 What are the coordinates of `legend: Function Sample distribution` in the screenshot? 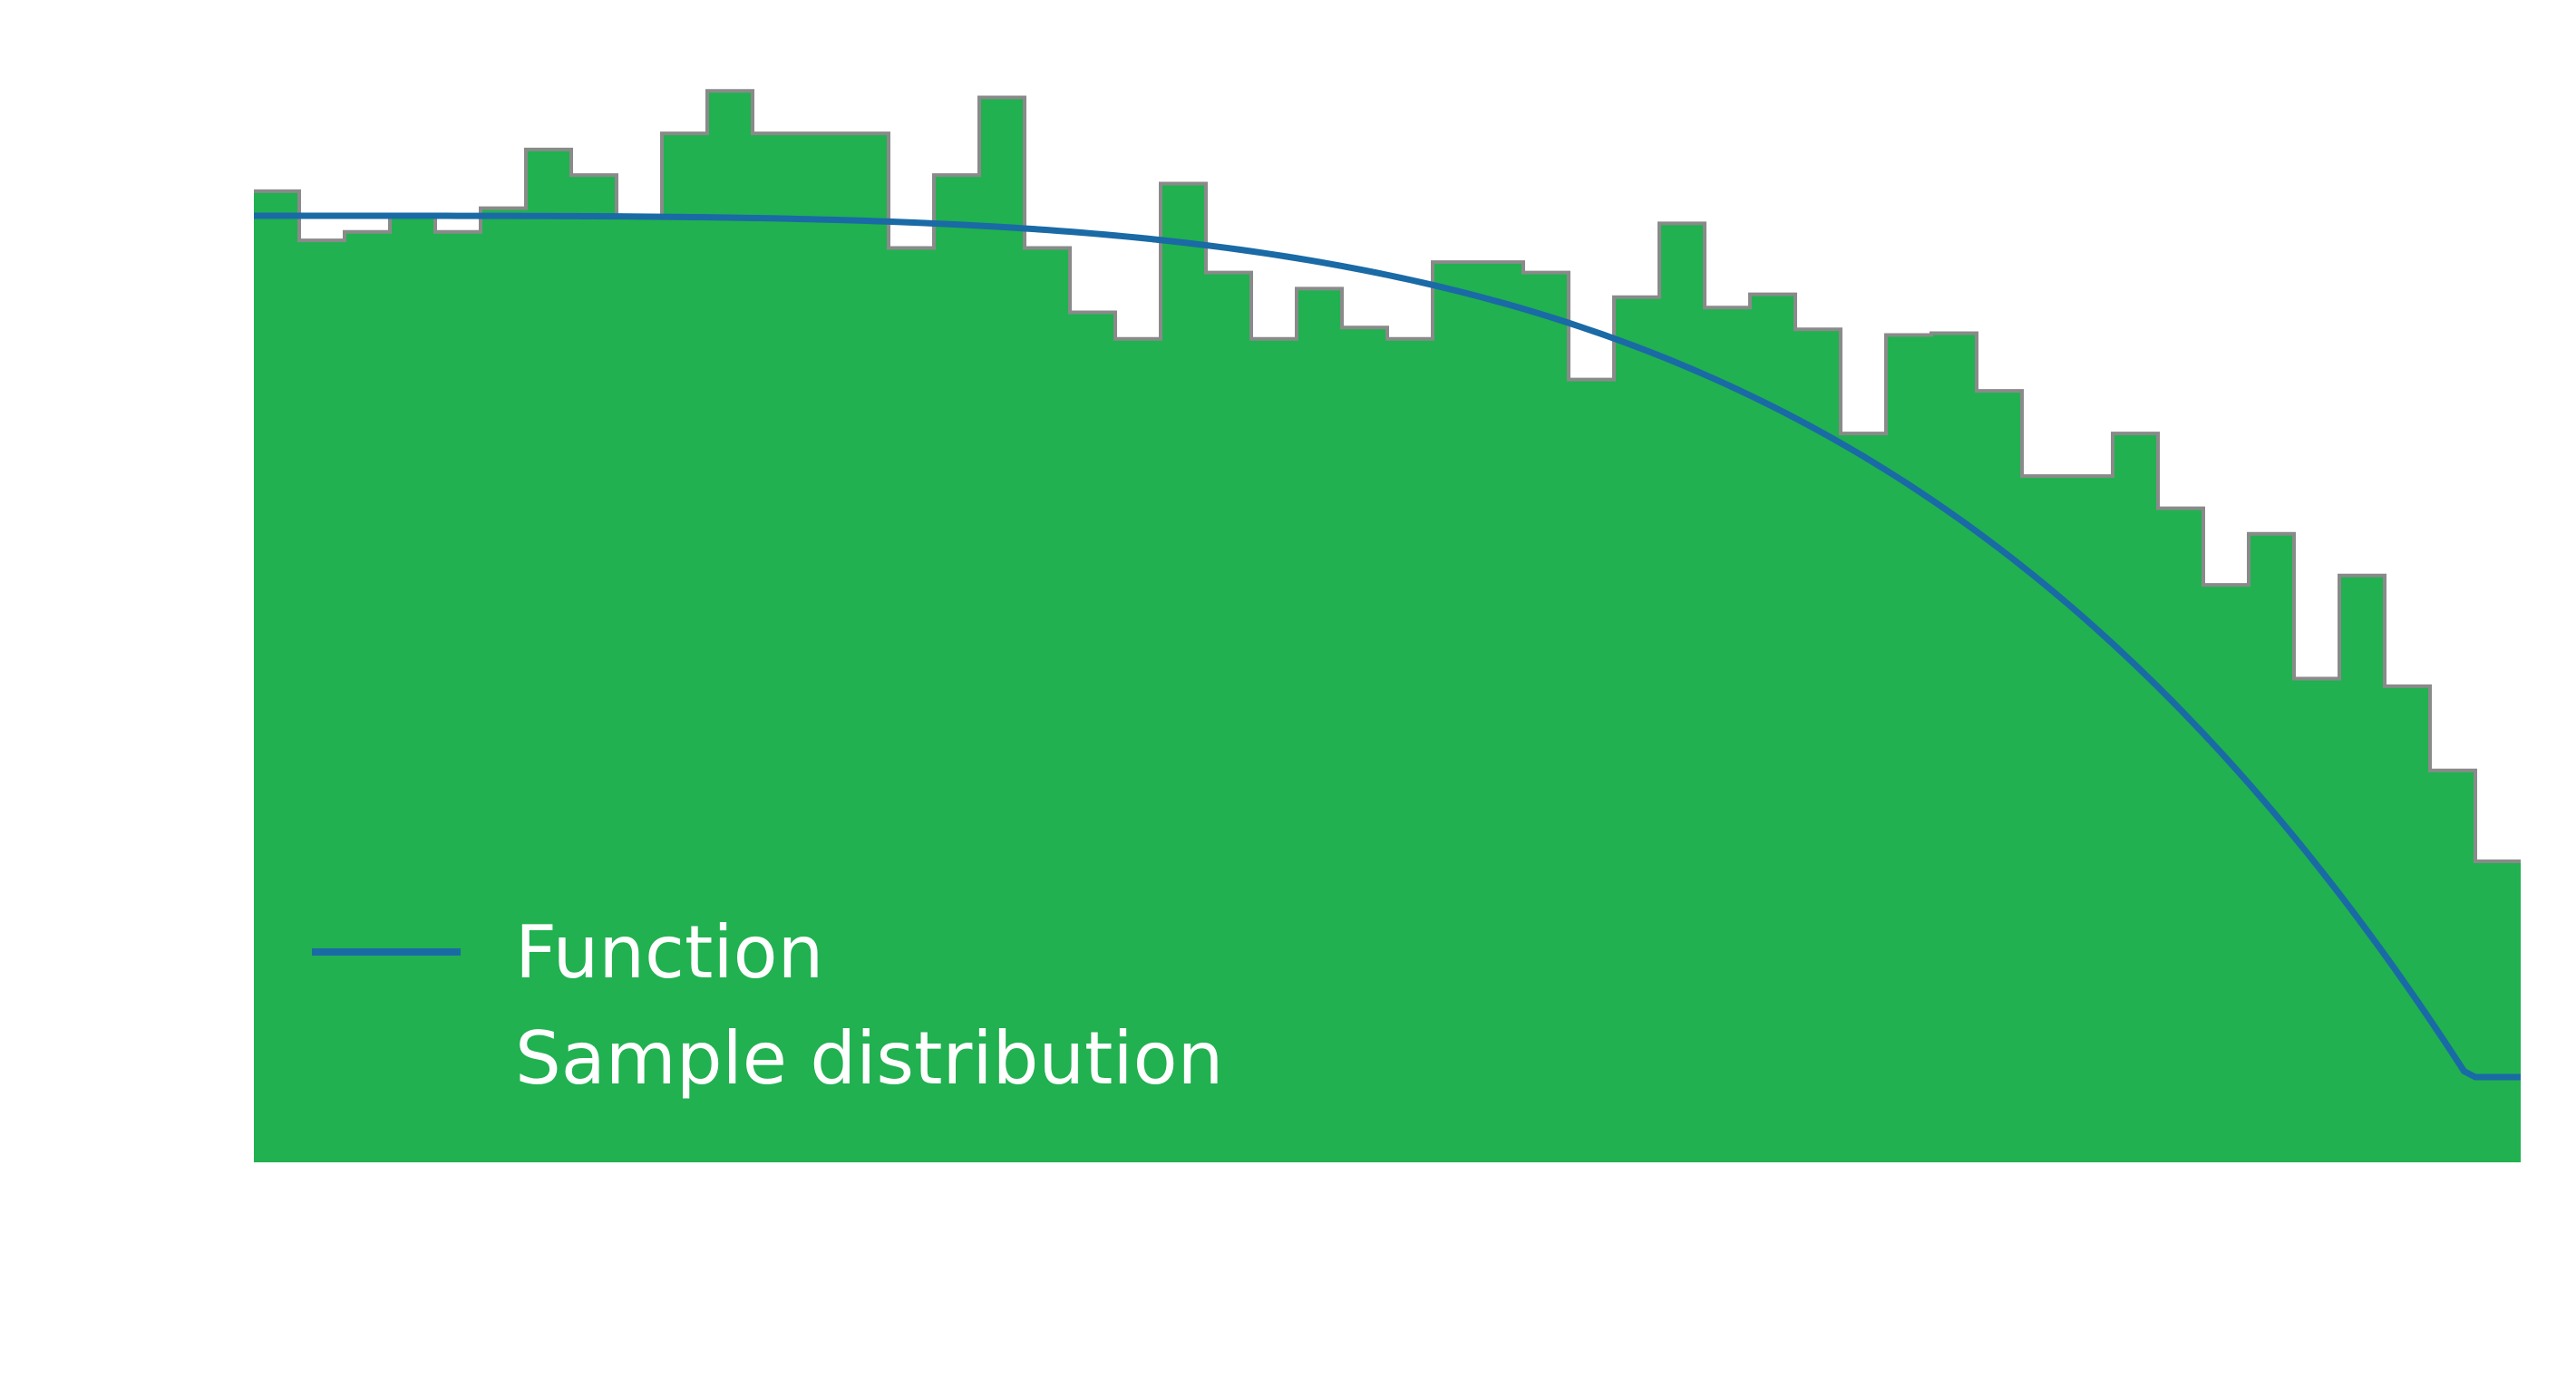 It's located at (767, 1005).